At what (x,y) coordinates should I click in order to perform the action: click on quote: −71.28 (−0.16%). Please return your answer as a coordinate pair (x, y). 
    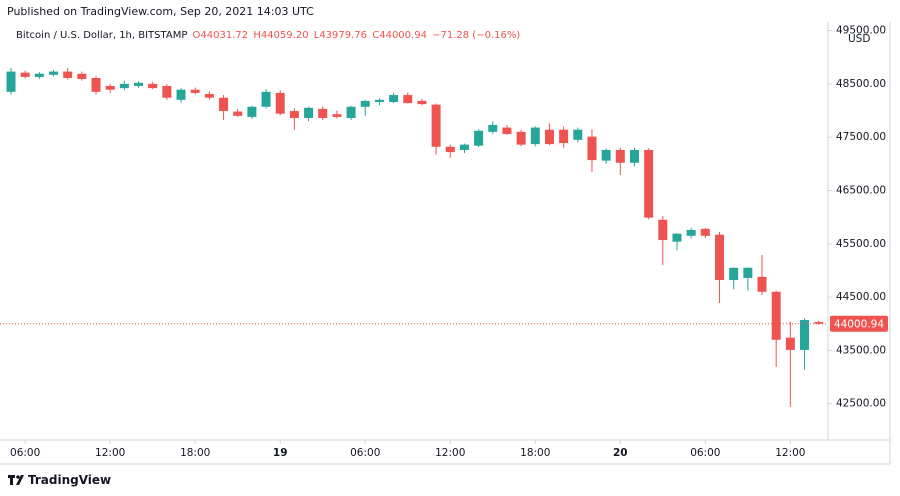
    Looking at the image, I should click on (476, 35).